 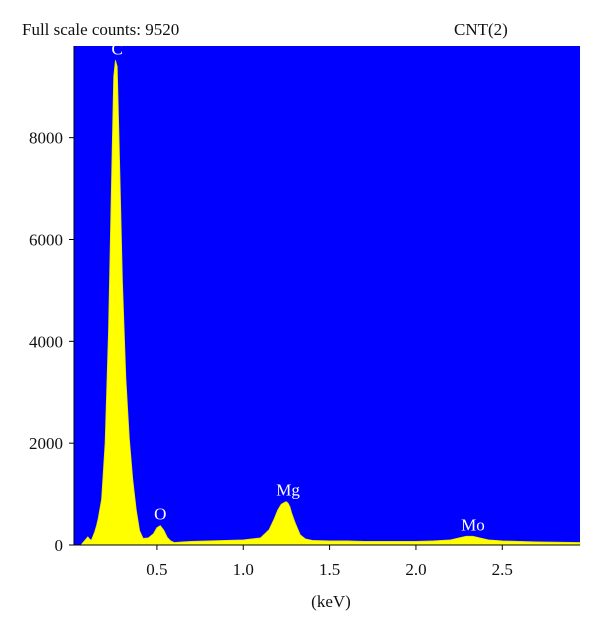 I want to click on y-tick-label: 0, so click(x=59, y=545).